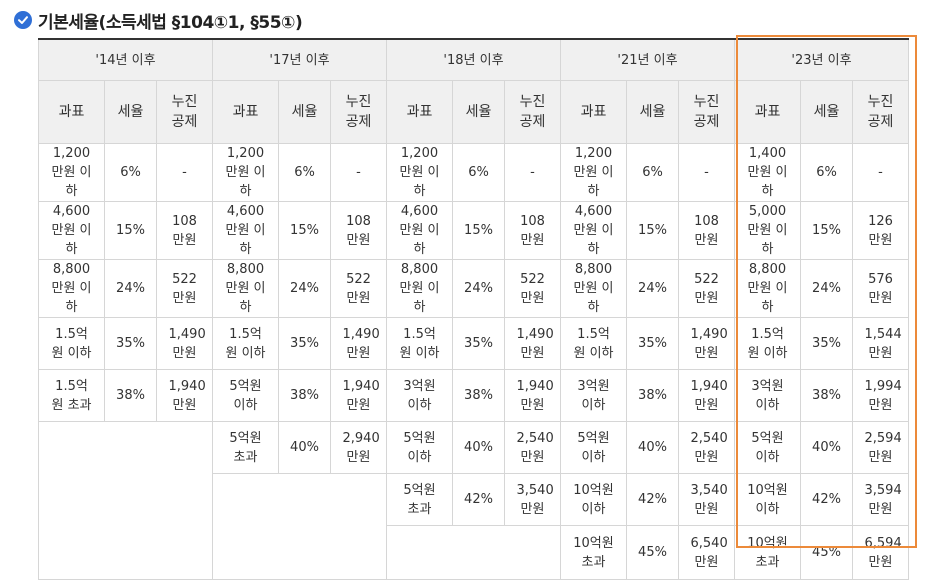 The width and height of the screenshot is (926, 580). What do you see at coordinates (71, 395) in the screenshot?
I see `base-cell: 1.5억원 초과` at bounding box center [71, 395].